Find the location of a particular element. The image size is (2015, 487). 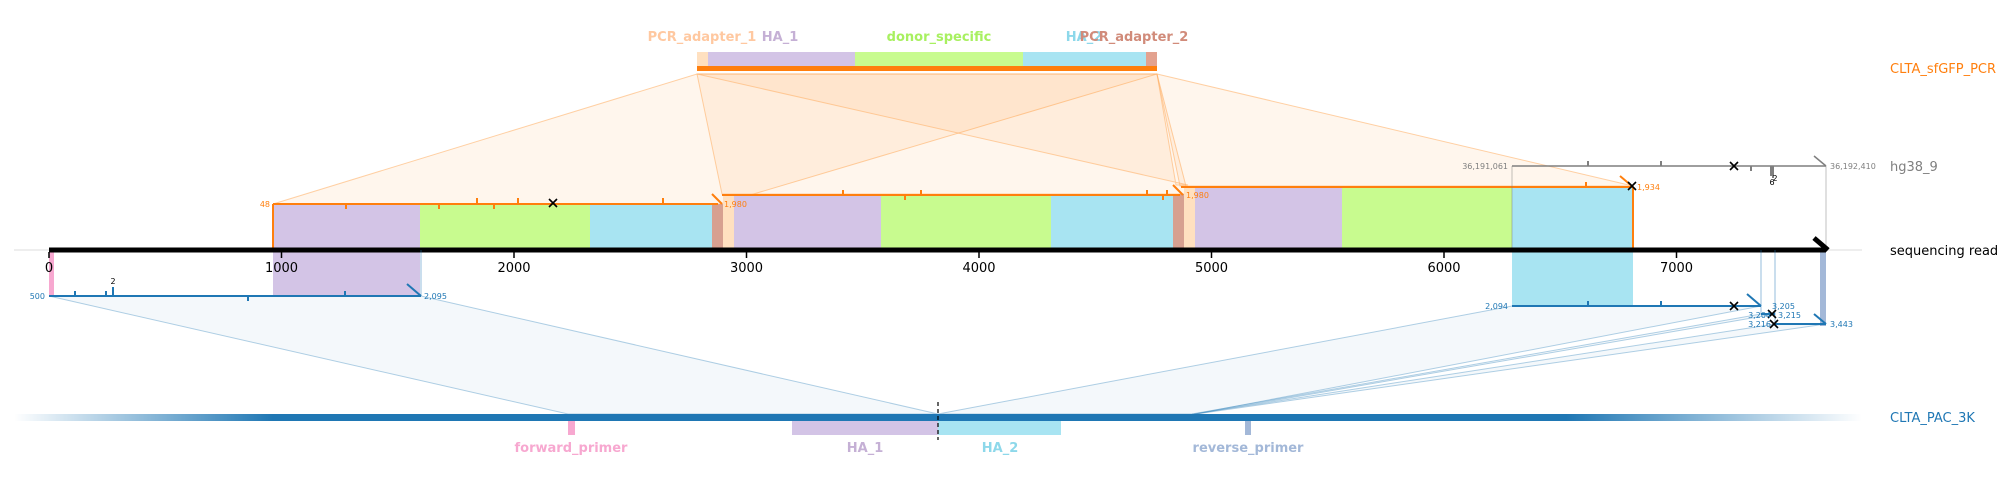

donor-alignment-ticks is located at coordinates (868, 296).